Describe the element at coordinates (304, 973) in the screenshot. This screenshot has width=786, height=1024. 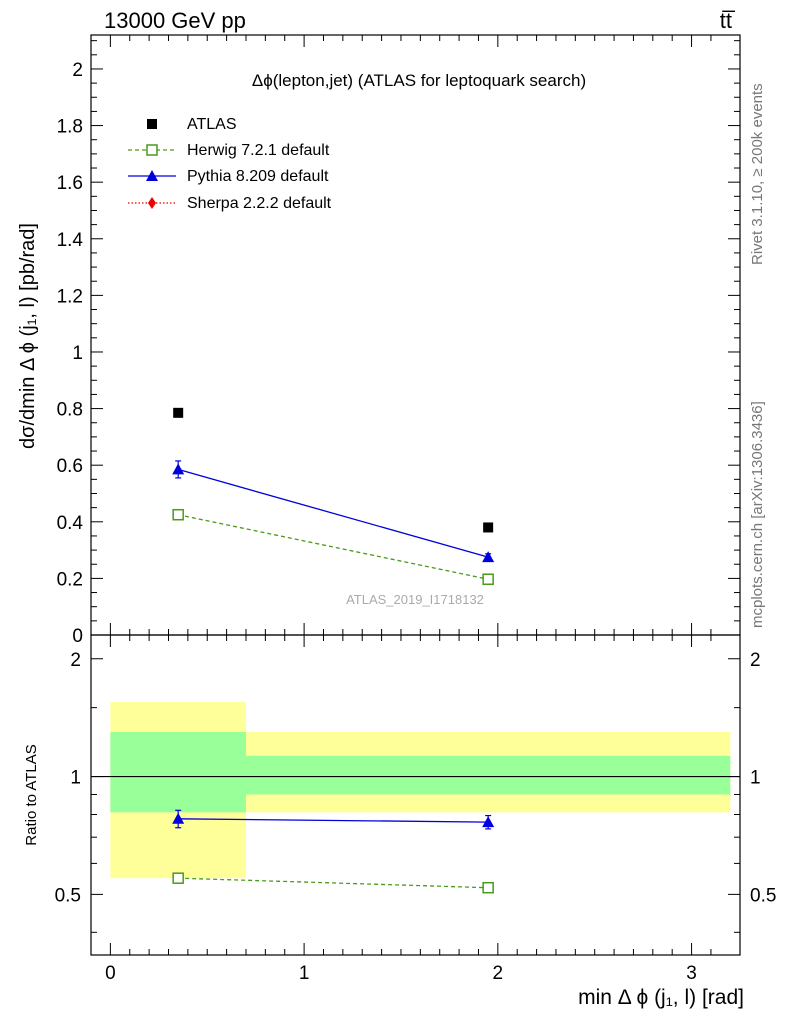
I see `x-tick-label: 1` at that location.